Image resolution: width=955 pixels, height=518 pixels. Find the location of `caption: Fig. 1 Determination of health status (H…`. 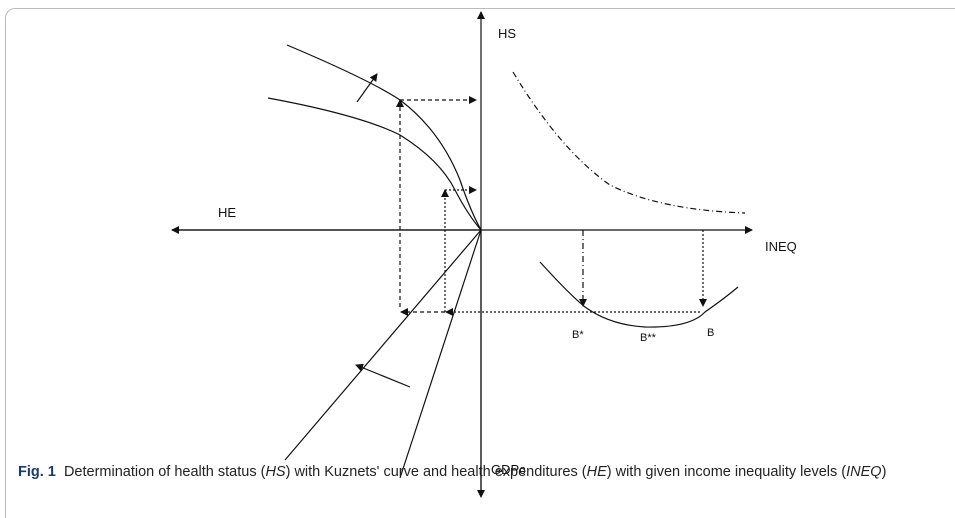

caption: Fig. 1 Determination of health status (H… is located at coordinates (478, 472).